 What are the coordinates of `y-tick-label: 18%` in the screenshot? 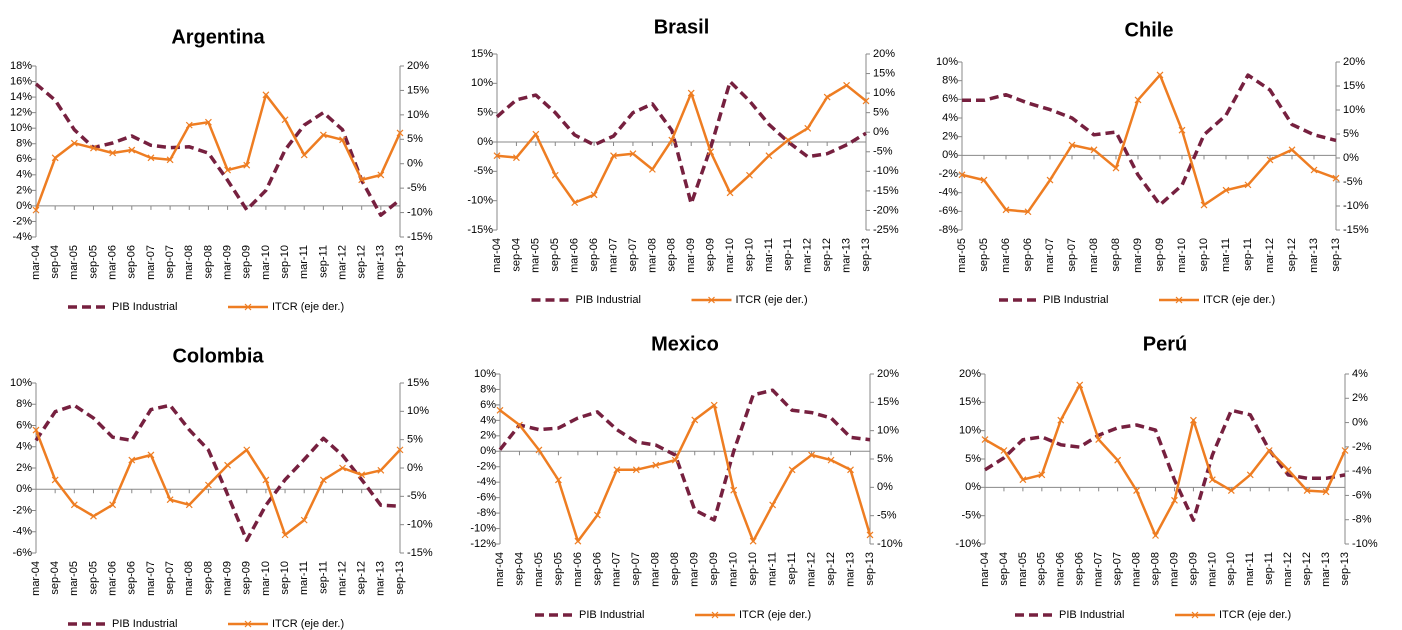 It's located at (21, 66).